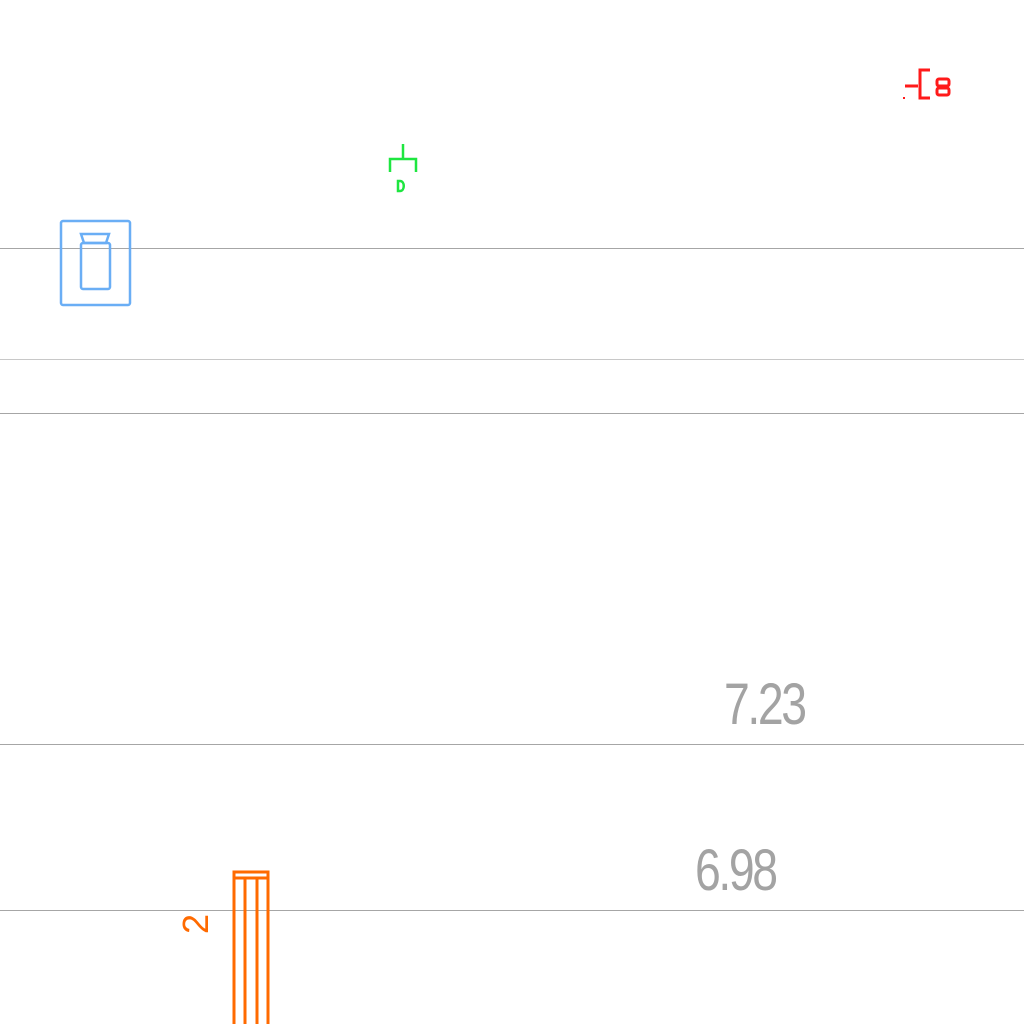 The height and width of the screenshot is (1024, 1024). Describe the element at coordinates (927, 84) in the screenshot. I see `valve-cluster-icon` at that location.